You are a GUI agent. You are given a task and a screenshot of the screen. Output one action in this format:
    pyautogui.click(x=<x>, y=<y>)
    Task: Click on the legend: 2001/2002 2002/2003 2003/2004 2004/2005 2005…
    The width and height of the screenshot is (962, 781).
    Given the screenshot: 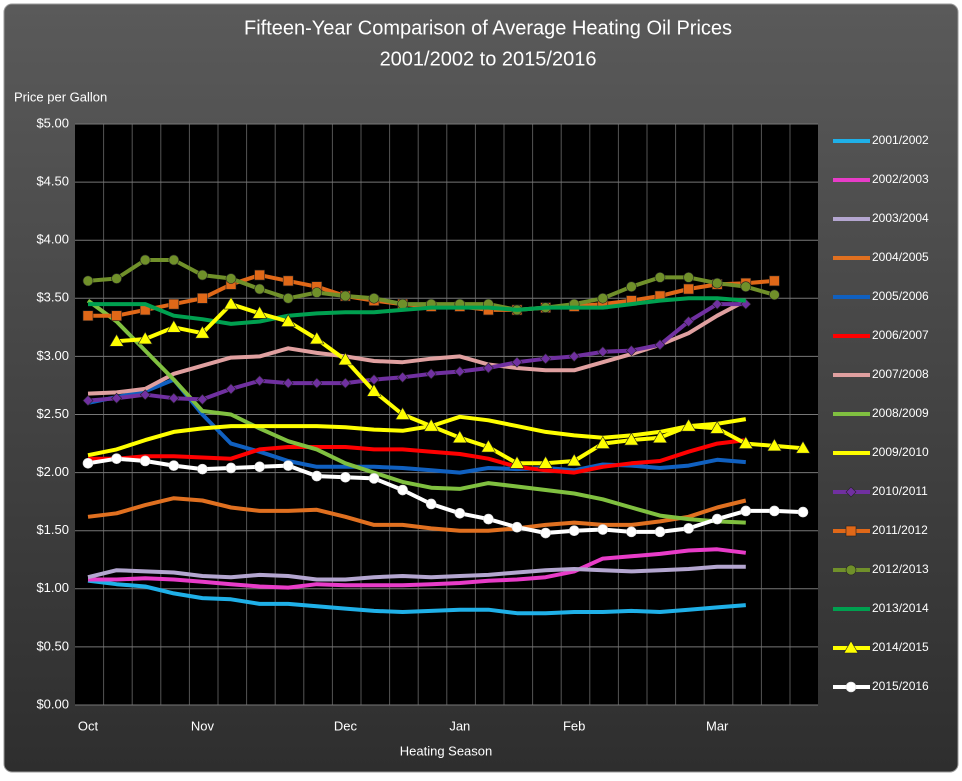 What is the action you would take?
    pyautogui.click(x=881, y=413)
    